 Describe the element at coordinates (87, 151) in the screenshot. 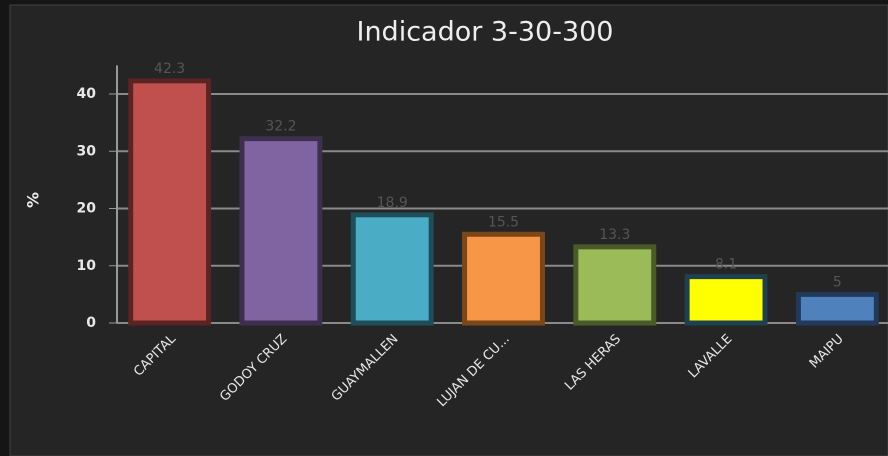

I see `y-tick-label: 30` at that location.